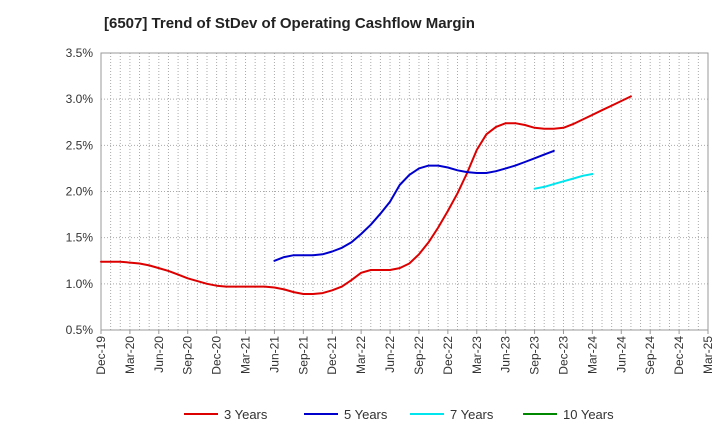  I want to click on y-tick-label: 2.0%, so click(80, 192).